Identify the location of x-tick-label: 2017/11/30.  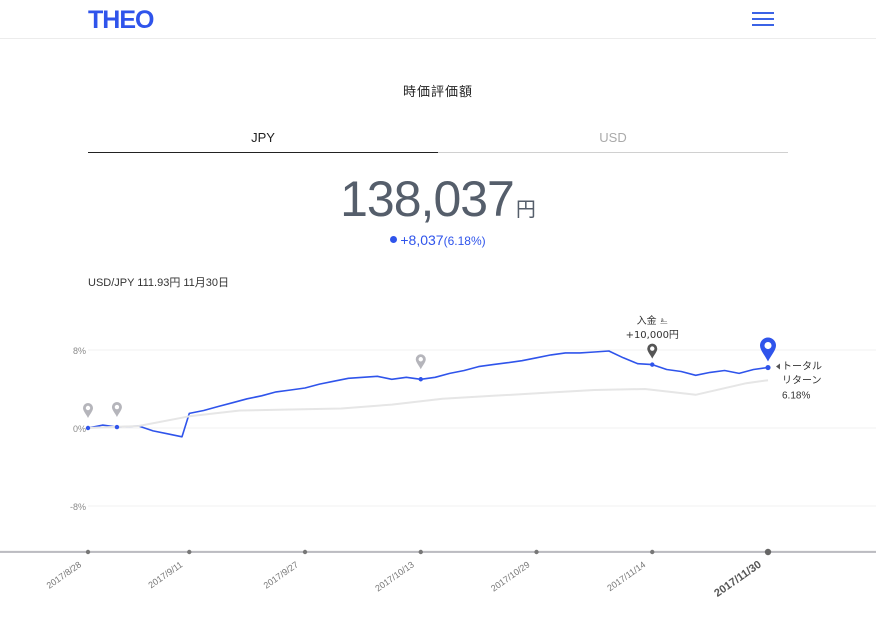
(737, 579).